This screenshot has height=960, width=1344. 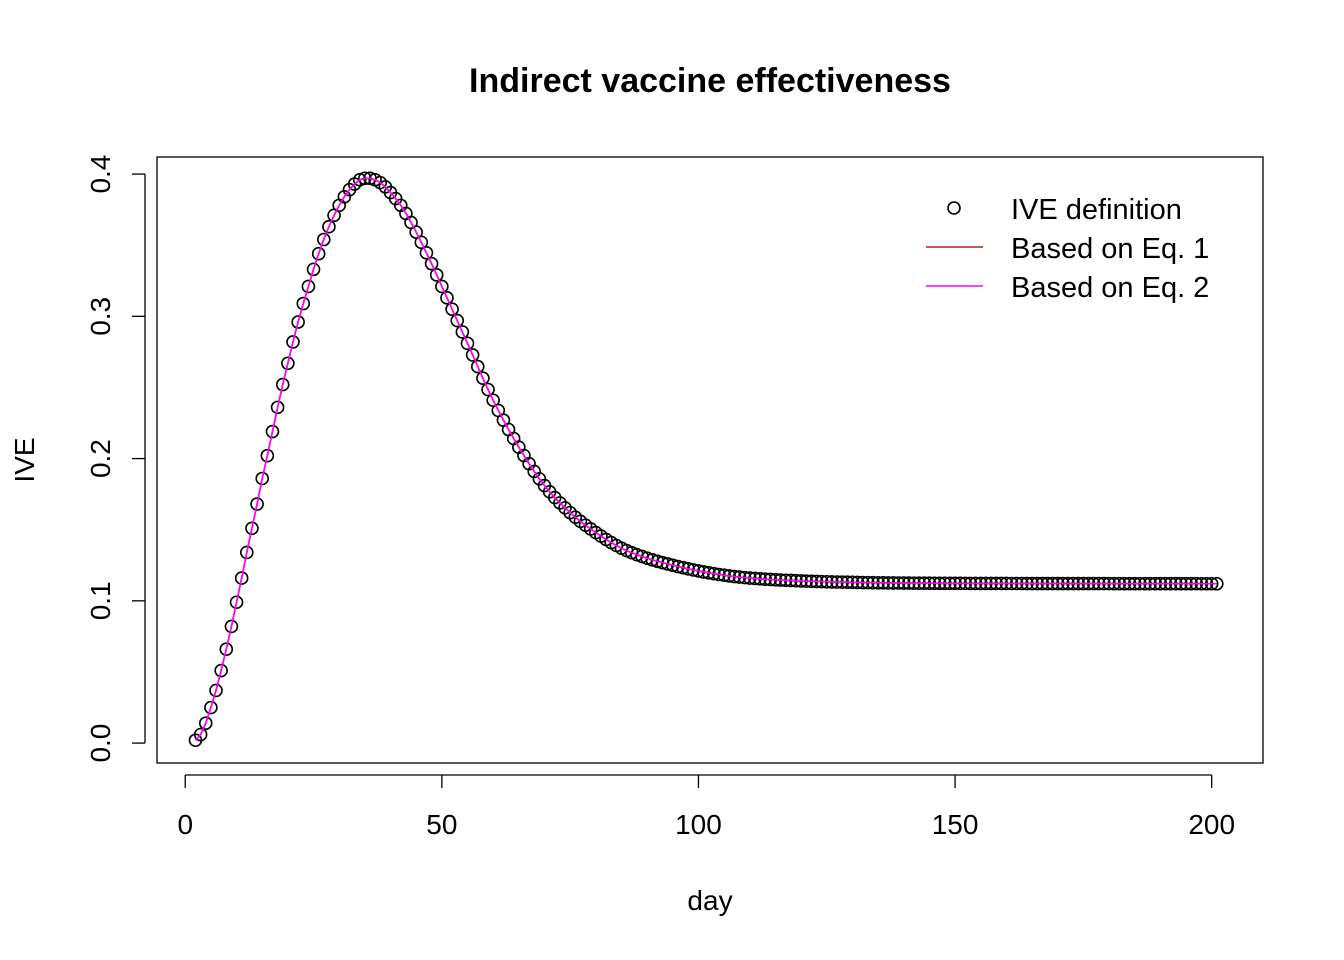 What do you see at coordinates (710, 81) in the screenshot?
I see `chart-title: Indirect vaccine effectiveness` at bounding box center [710, 81].